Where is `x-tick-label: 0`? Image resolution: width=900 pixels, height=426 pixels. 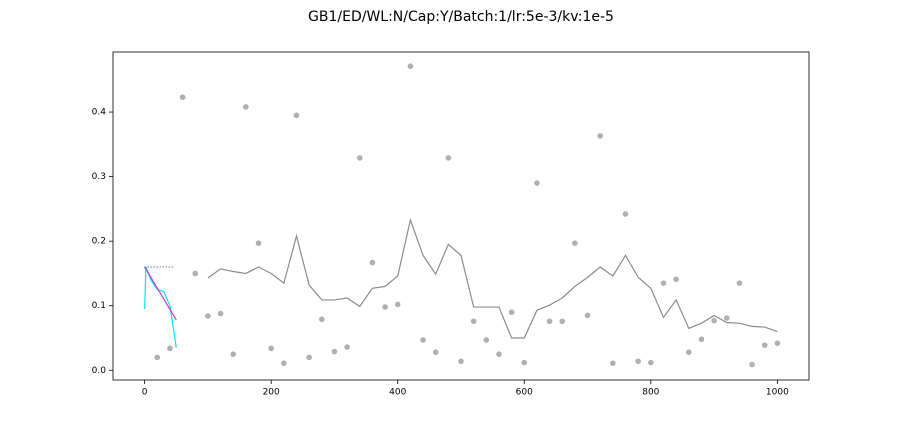 x-tick-label: 0 is located at coordinates (145, 393).